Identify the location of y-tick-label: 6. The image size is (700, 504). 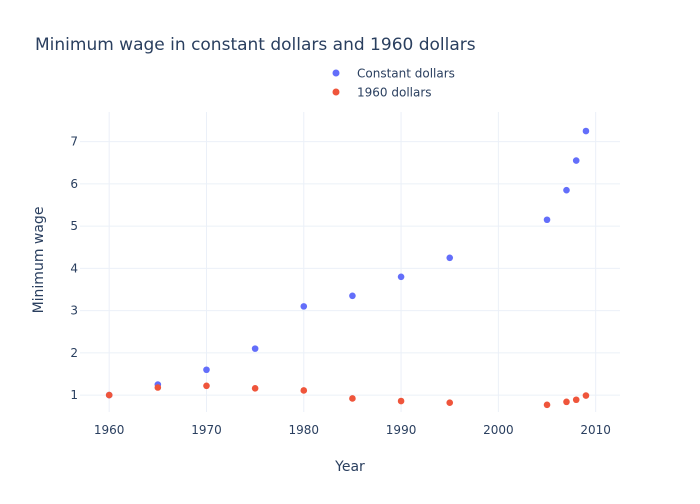
(74, 184).